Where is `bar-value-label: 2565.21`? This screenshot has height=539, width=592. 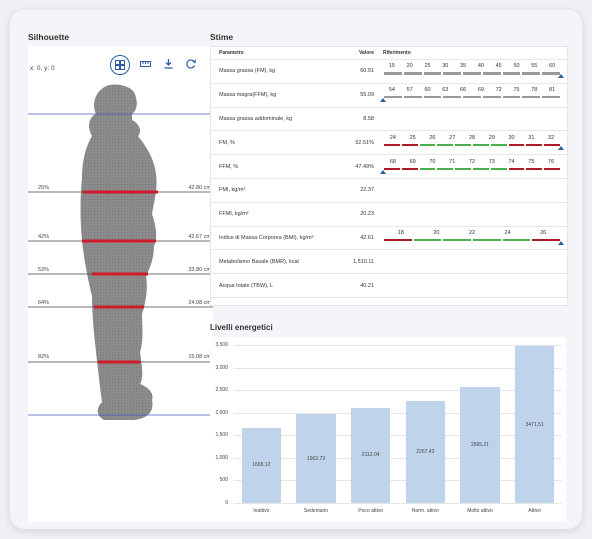 bar-value-label: 2565.21 is located at coordinates (480, 445).